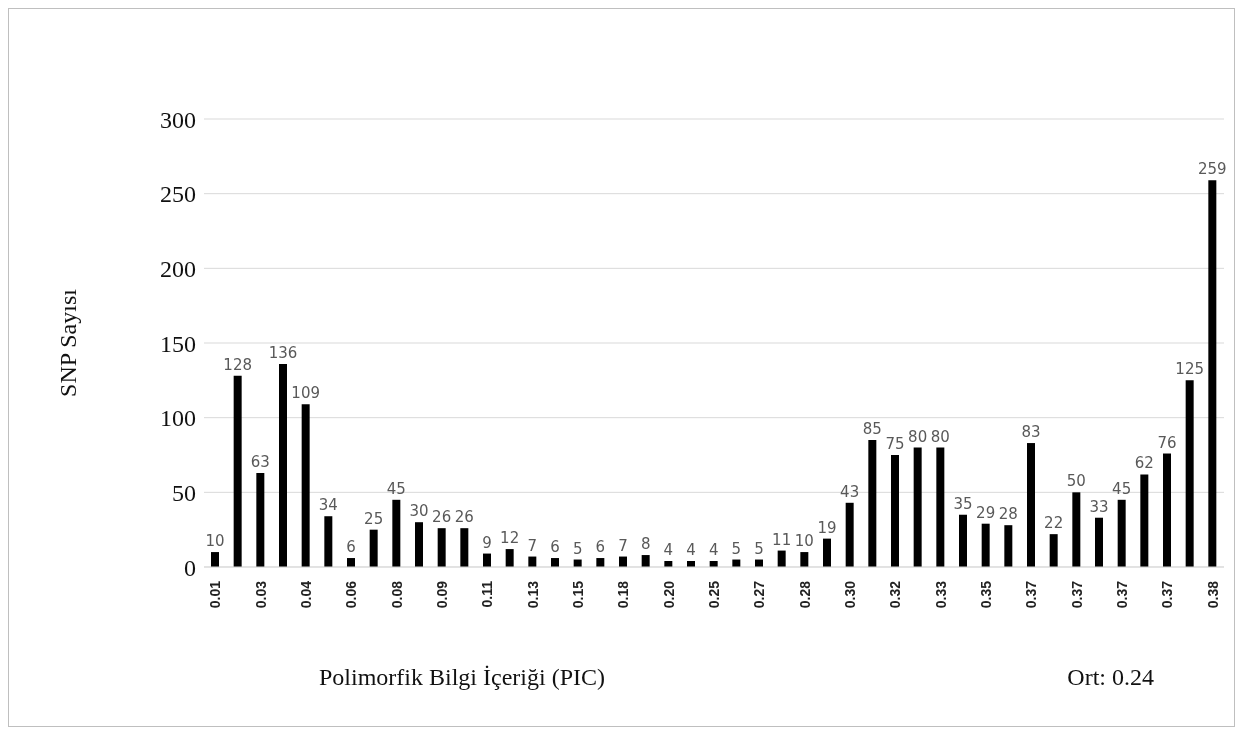  What do you see at coordinates (1212, 594) in the screenshot?
I see `x-tick-label: 0.38` at bounding box center [1212, 594].